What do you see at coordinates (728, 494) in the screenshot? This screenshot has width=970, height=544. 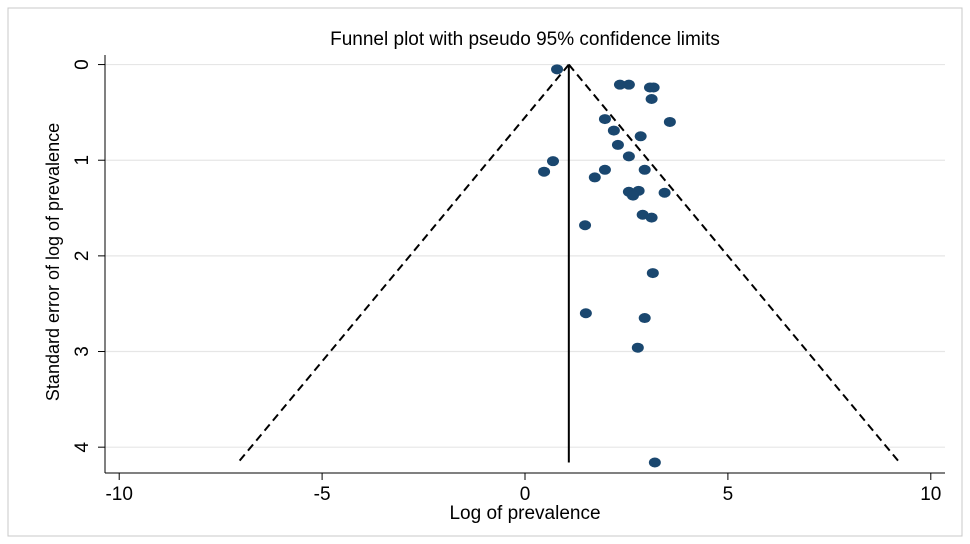 I see `x-tick-label: 5` at bounding box center [728, 494].